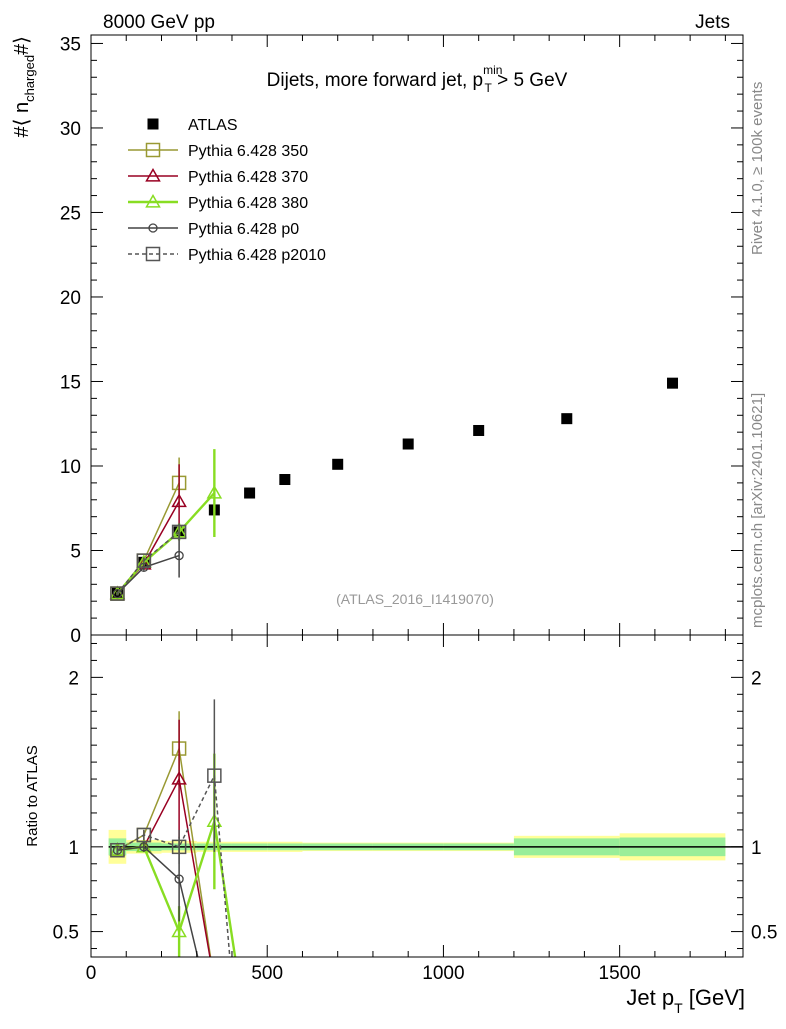  Describe the element at coordinates (153, 124) in the screenshot. I see `legend-atlas-marker` at that location.